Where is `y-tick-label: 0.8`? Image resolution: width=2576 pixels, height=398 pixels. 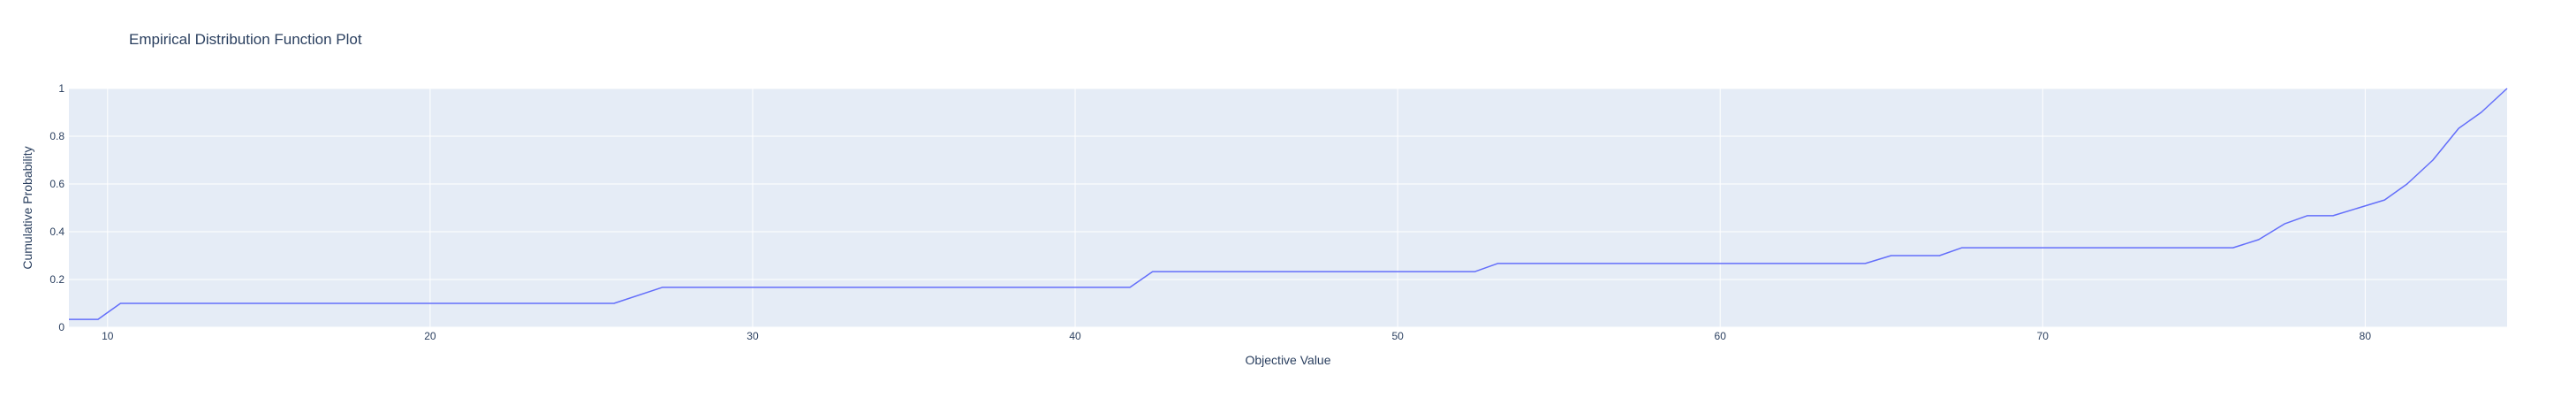
y-tick-label: 0.8 is located at coordinates (57, 136).